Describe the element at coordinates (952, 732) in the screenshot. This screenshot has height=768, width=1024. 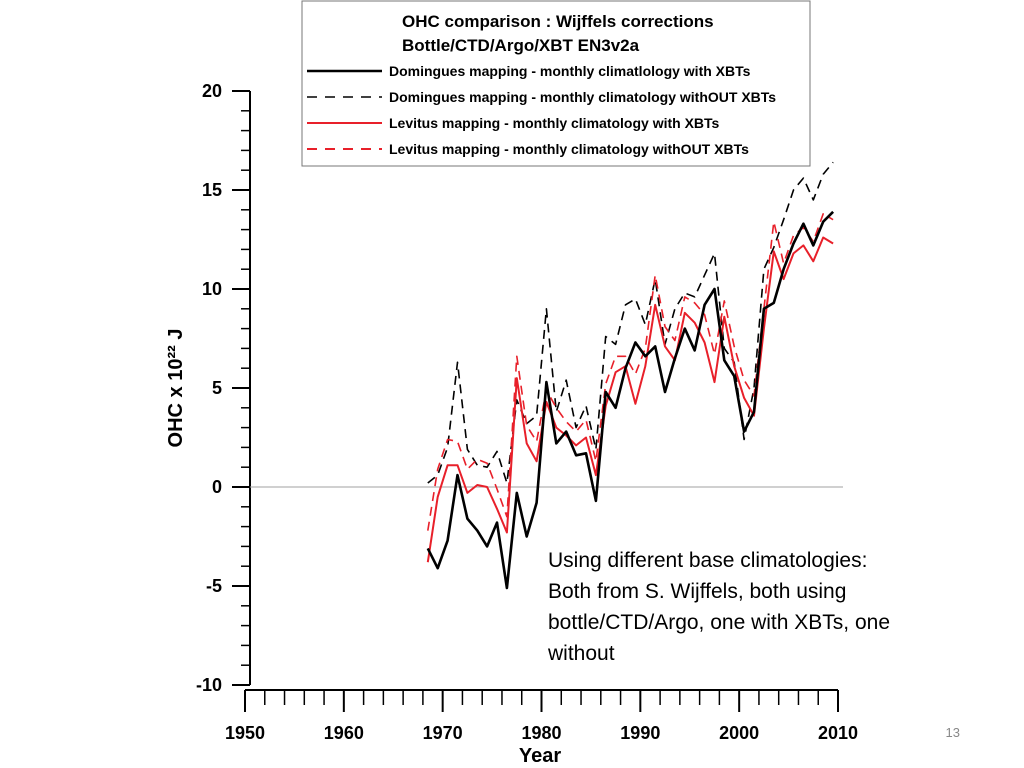
I see `slide-number: 13` at that location.